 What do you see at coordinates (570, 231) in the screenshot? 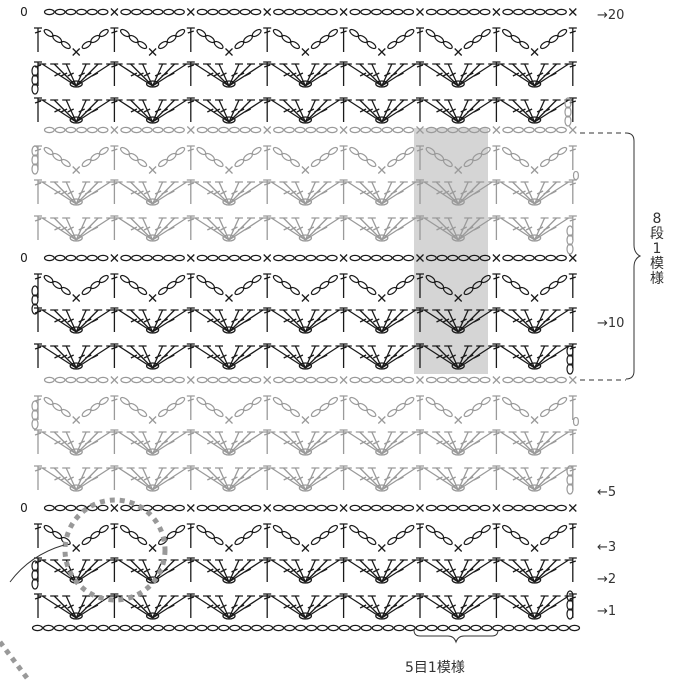
I see `turning-chain` at bounding box center [570, 231].